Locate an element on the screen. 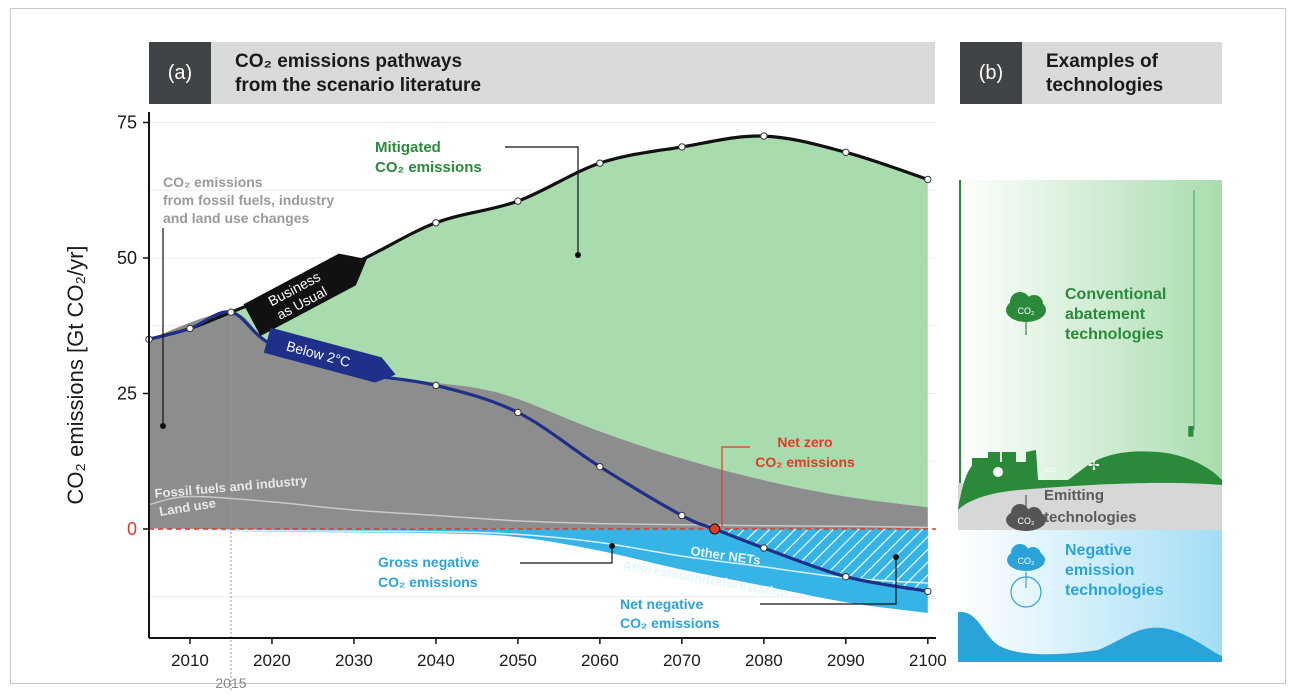 Image resolution: width=1299 pixels, height=694 pixels. fossil-label-line1: CO₂ emissions is located at coordinates (213, 182).